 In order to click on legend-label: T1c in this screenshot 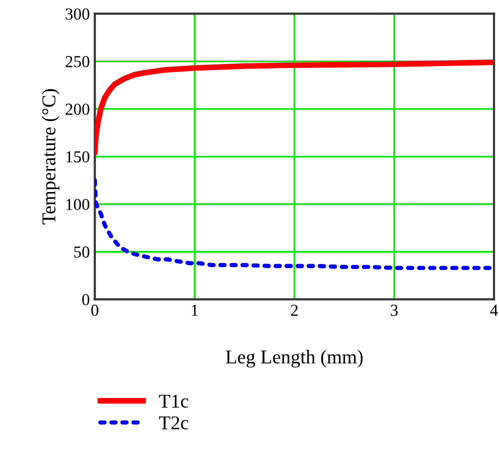, I will do `click(173, 401)`.